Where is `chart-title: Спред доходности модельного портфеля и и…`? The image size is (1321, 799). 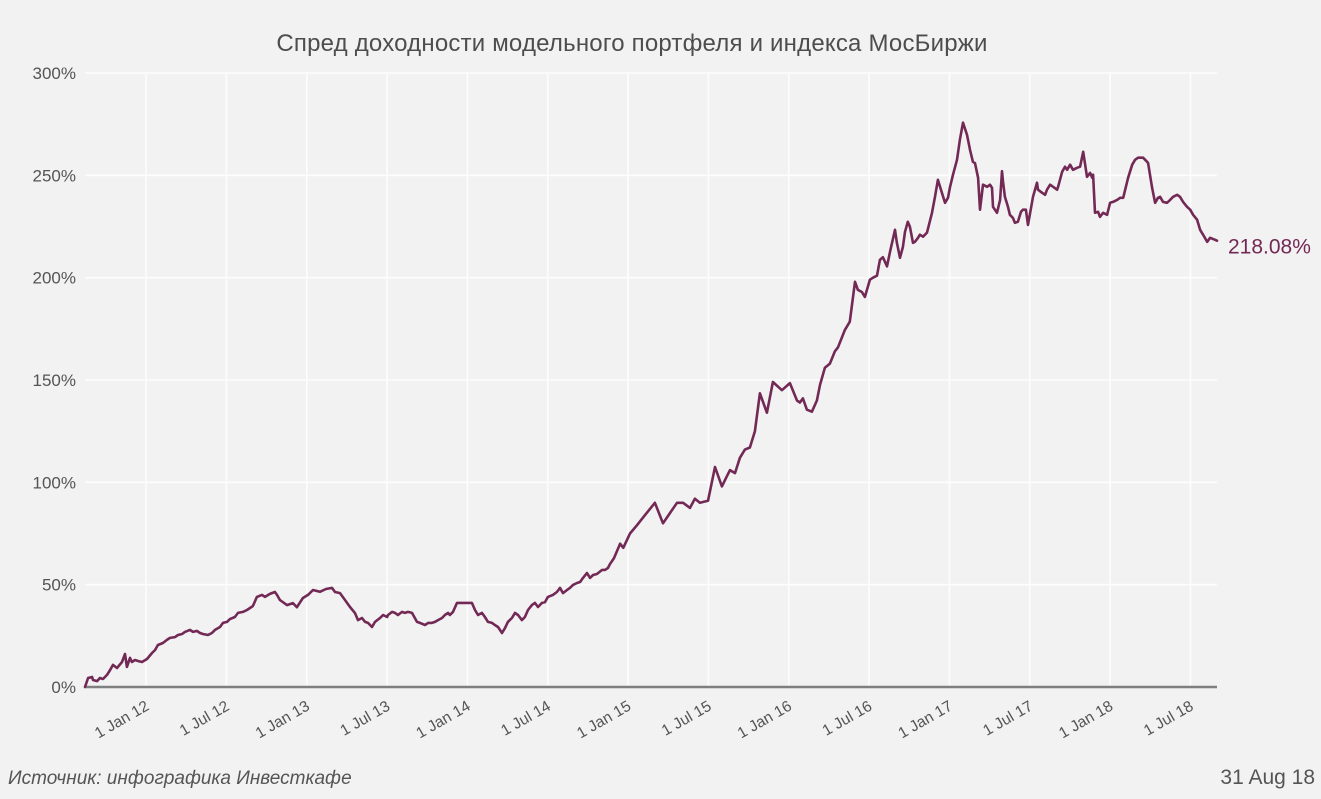 chart-title: Спред доходности модельного портфеля и и… is located at coordinates (632, 43).